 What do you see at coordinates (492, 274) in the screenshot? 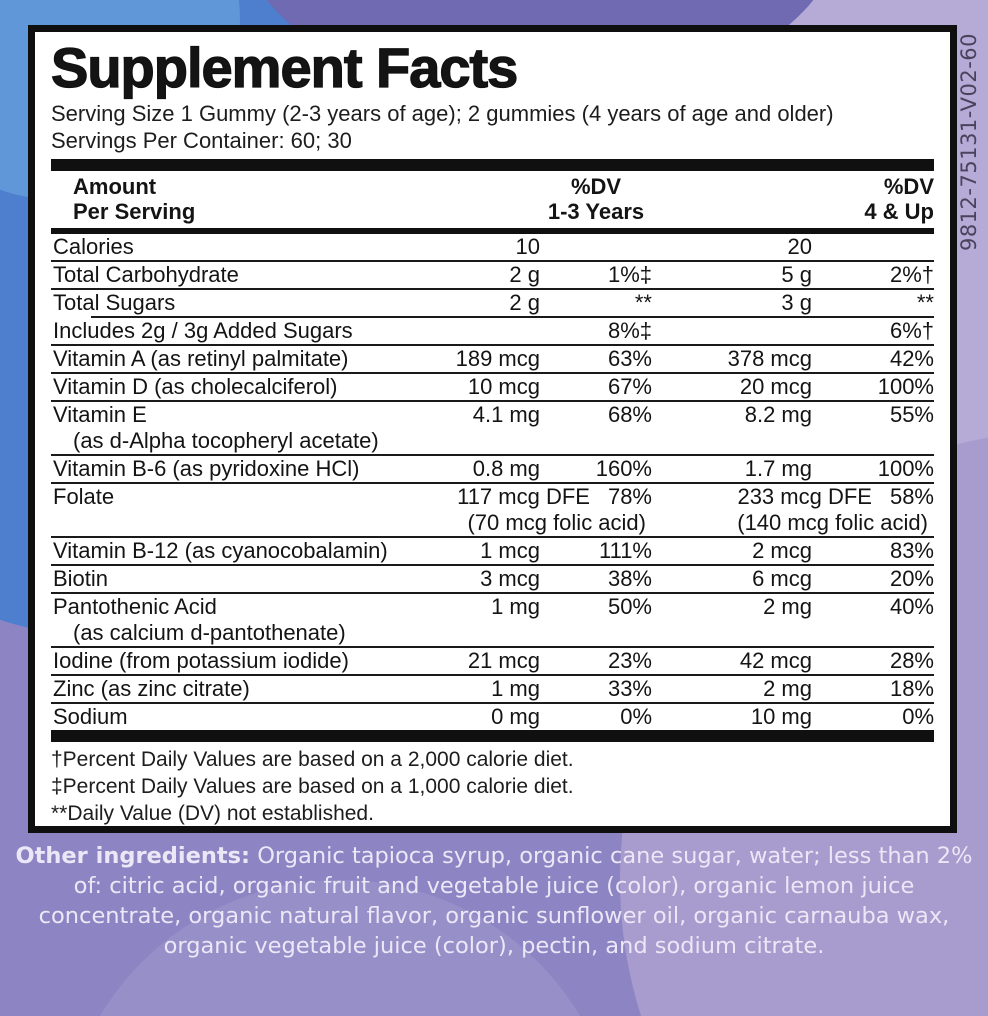
I see `table-row: Total Carbohydrate 2 g 1%‡ 5 g 2%†` at bounding box center [492, 274].